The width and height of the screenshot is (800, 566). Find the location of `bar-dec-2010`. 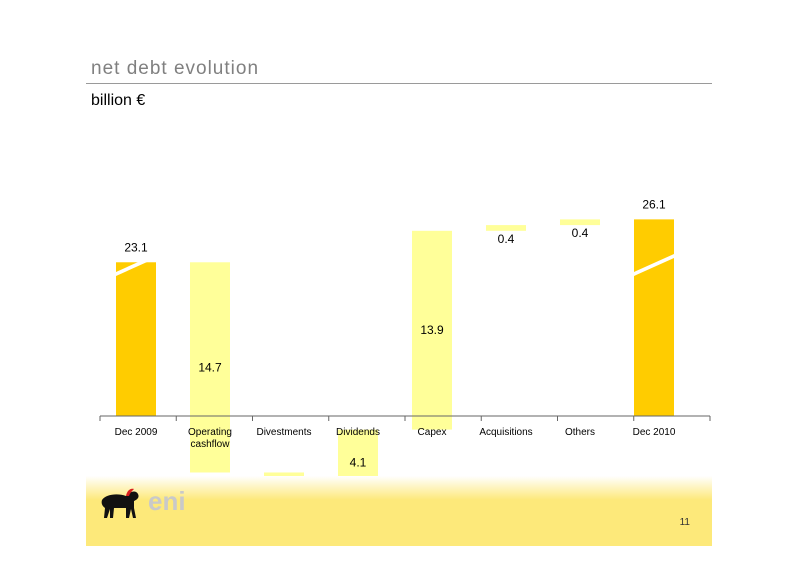

bar-dec-2010 is located at coordinates (654, 317).